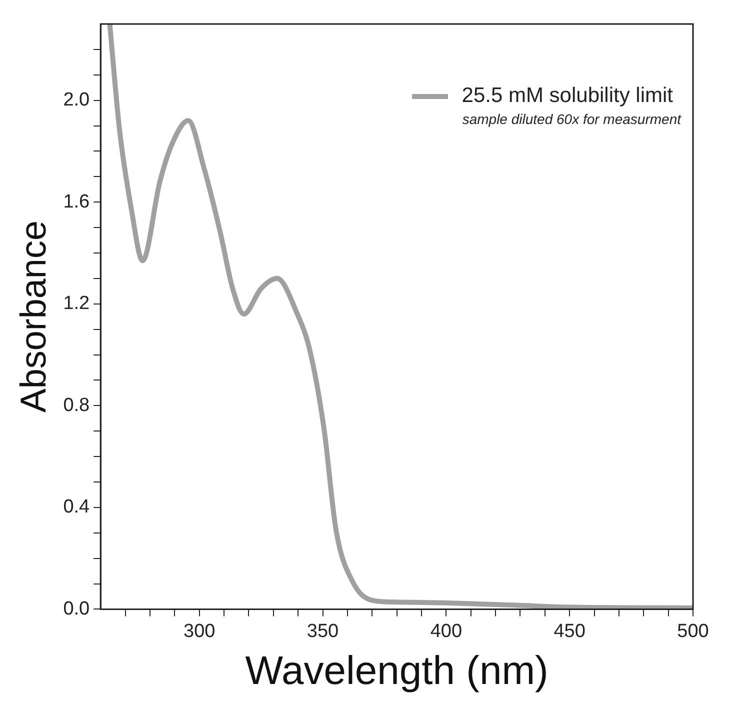 Image resolution: width=729 pixels, height=711 pixels. What do you see at coordinates (76, 507) in the screenshot?
I see `y-tick-label: 0.4` at bounding box center [76, 507].